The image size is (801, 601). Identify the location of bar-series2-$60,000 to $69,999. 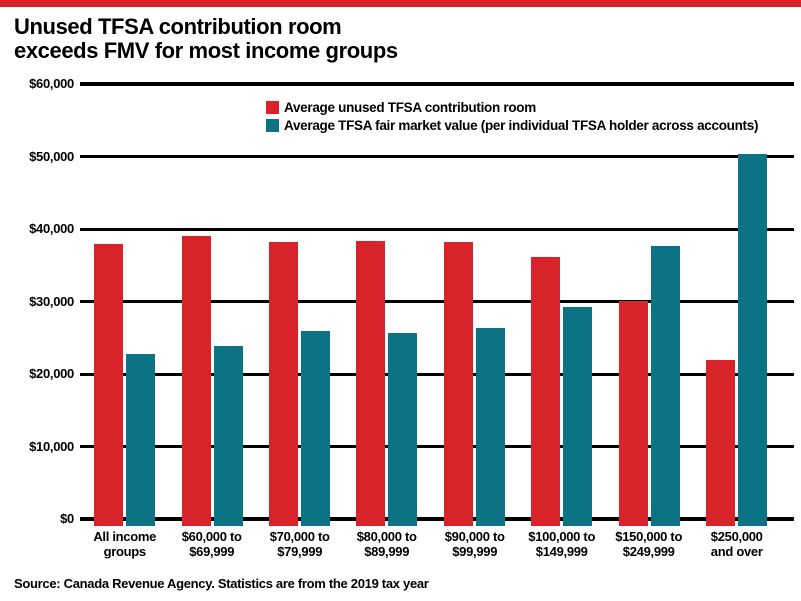
(228, 436).